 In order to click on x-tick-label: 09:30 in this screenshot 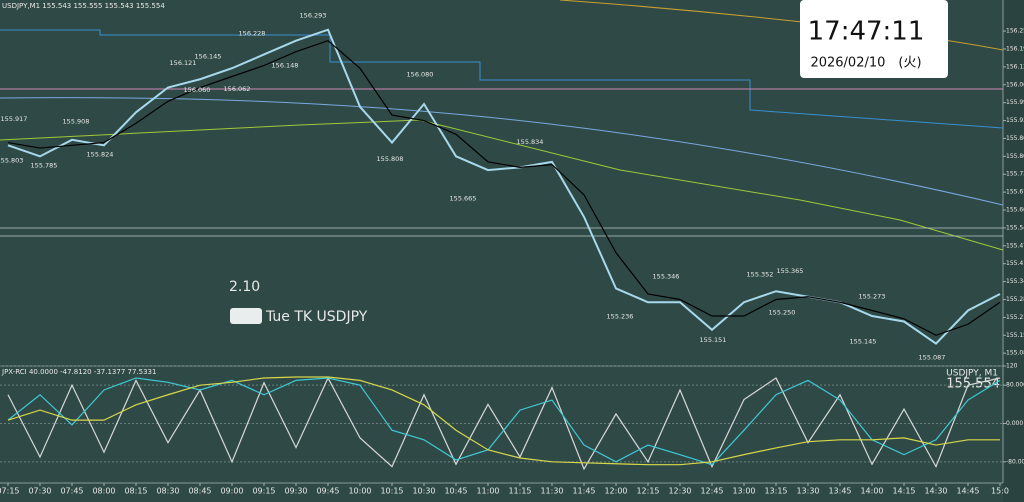, I will do `click(295, 491)`.